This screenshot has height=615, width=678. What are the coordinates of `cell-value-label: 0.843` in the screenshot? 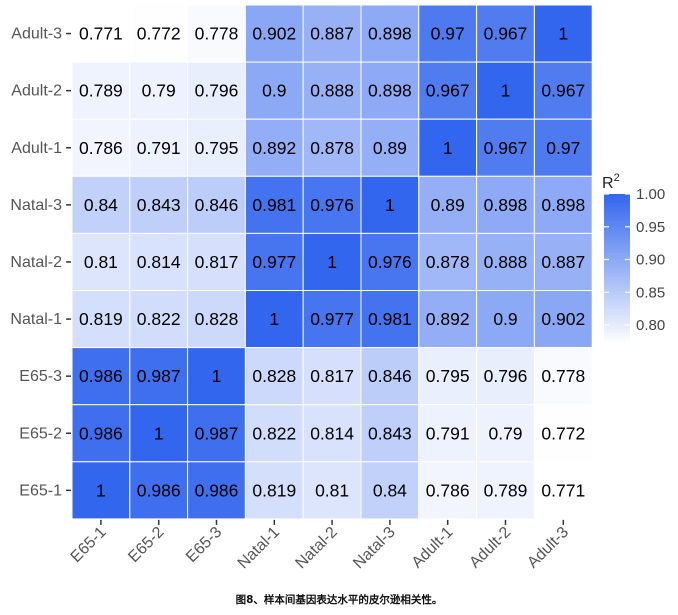 It's located at (390, 433).